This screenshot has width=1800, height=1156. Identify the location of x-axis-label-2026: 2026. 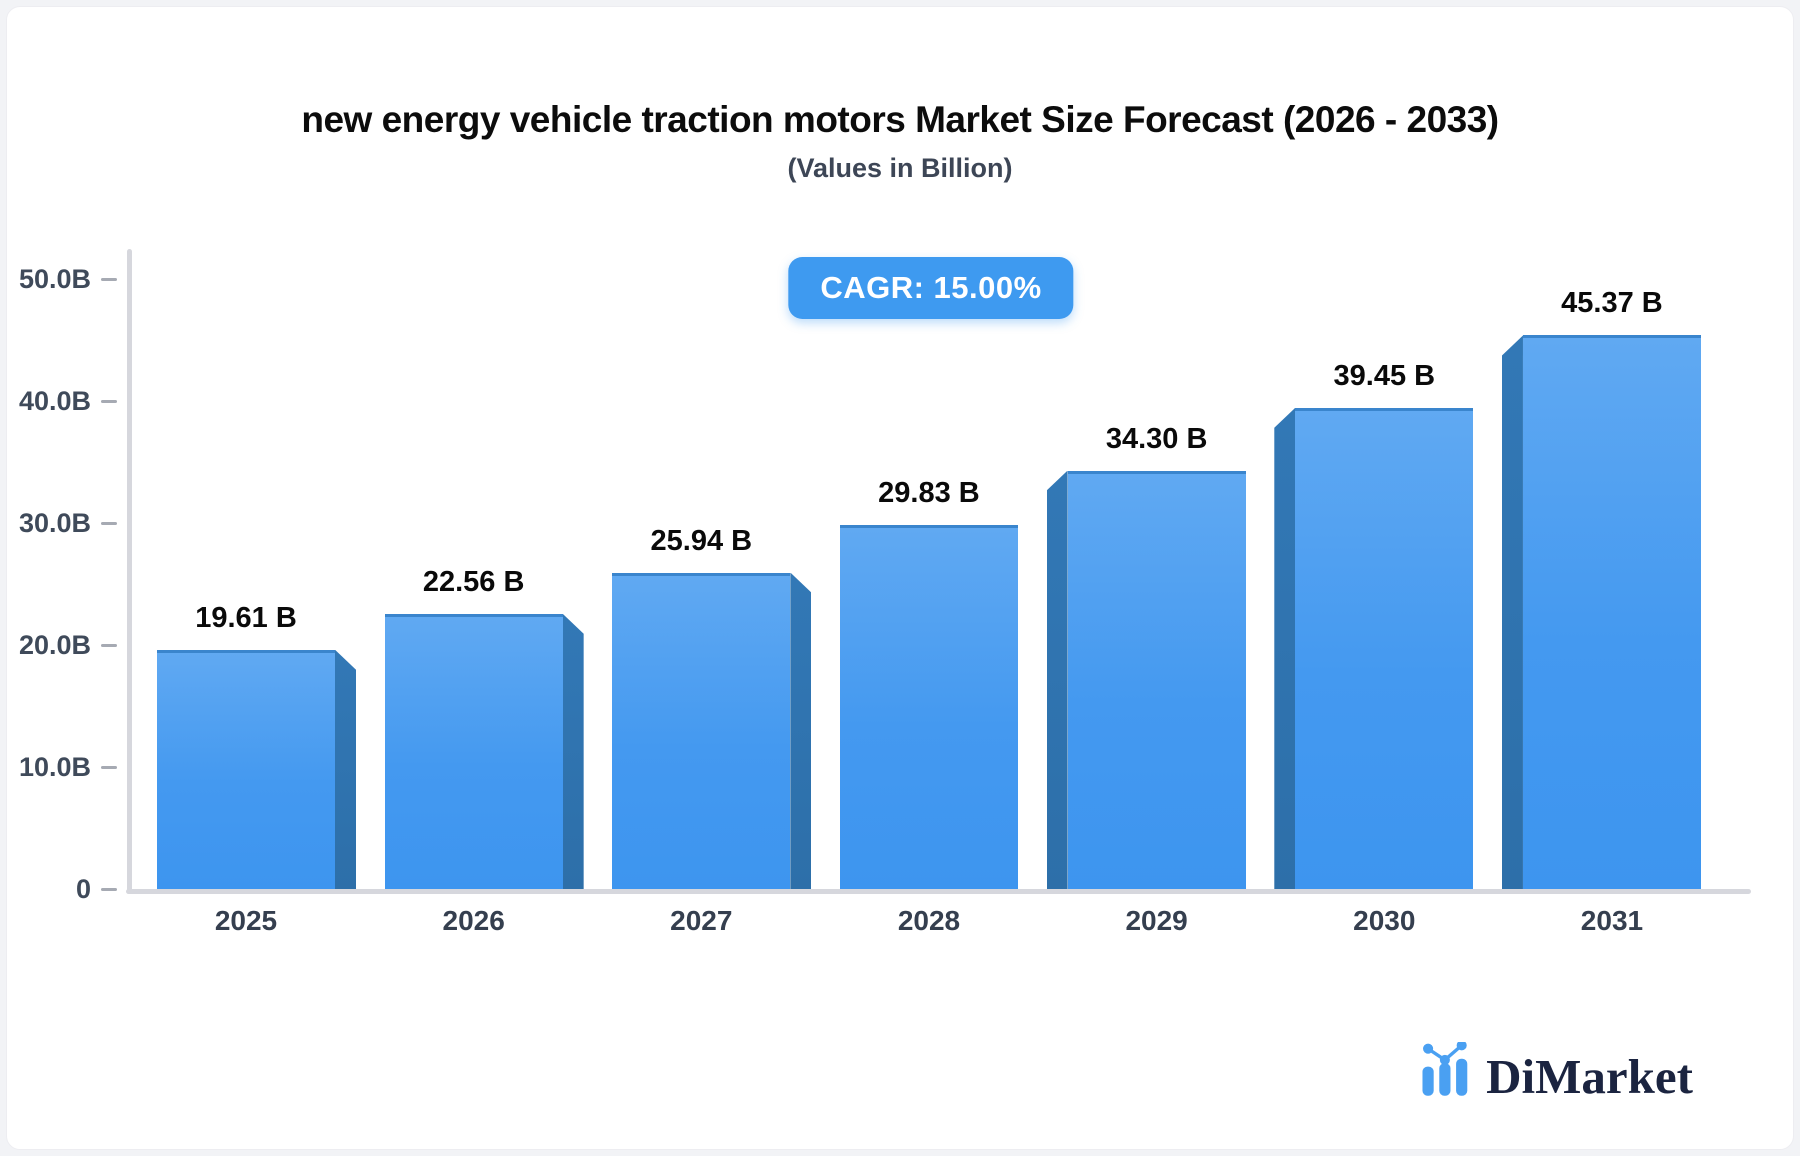
(473, 920).